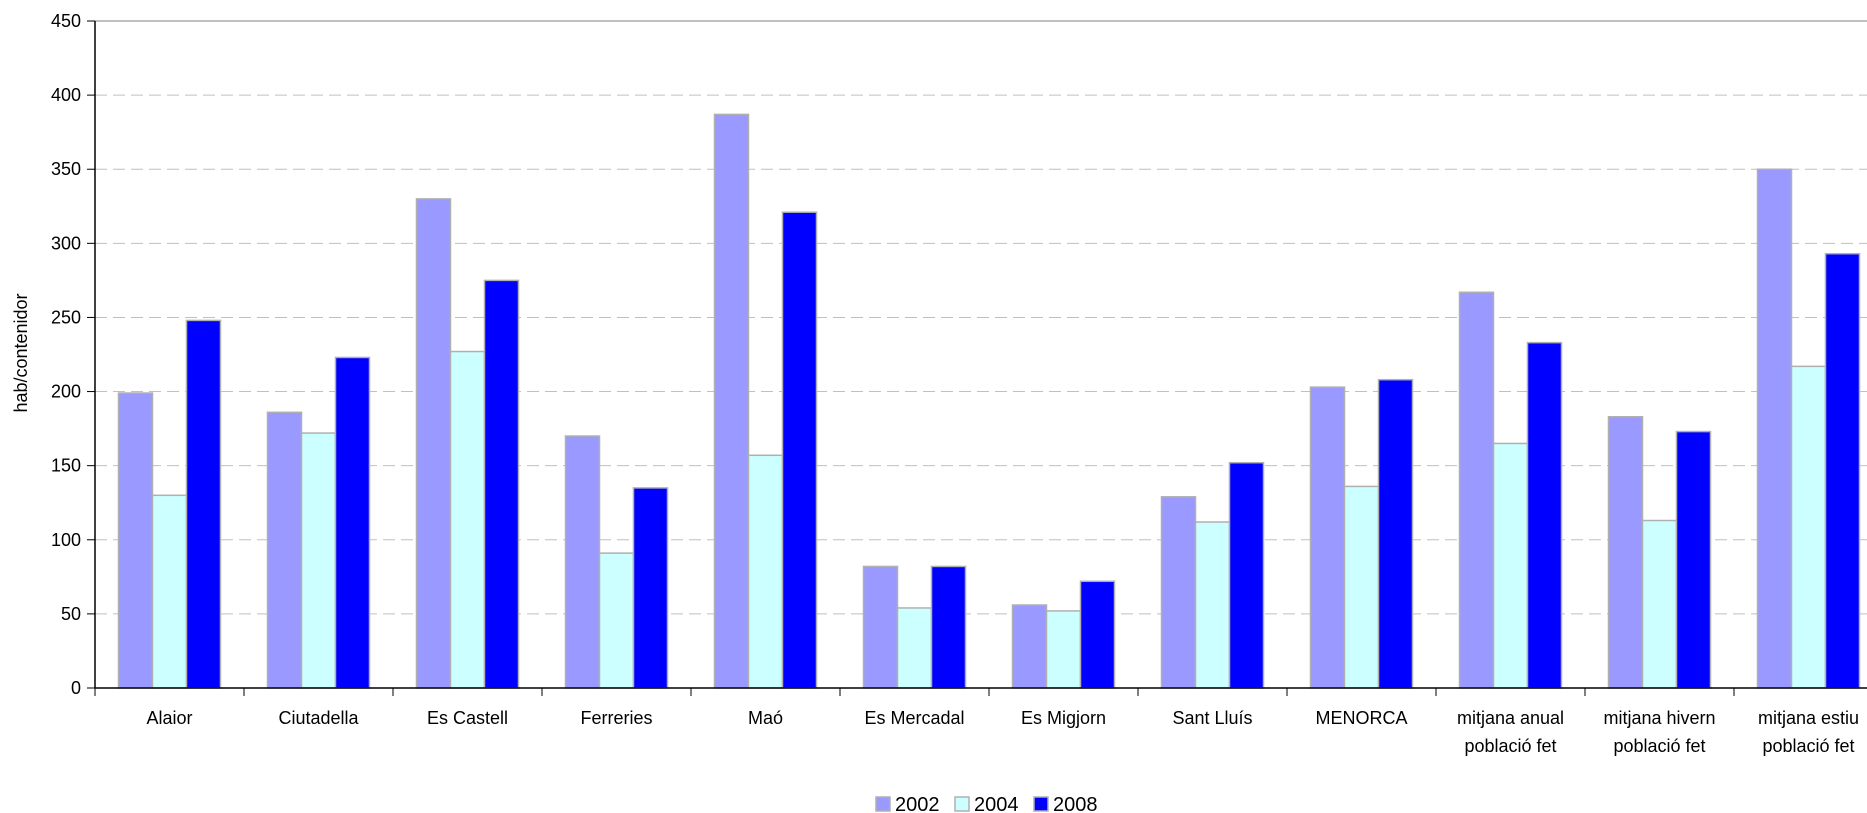 The height and width of the screenshot is (813, 1867). What do you see at coordinates (21, 352) in the screenshot?
I see `y-axis-title: hab/contenidor` at bounding box center [21, 352].